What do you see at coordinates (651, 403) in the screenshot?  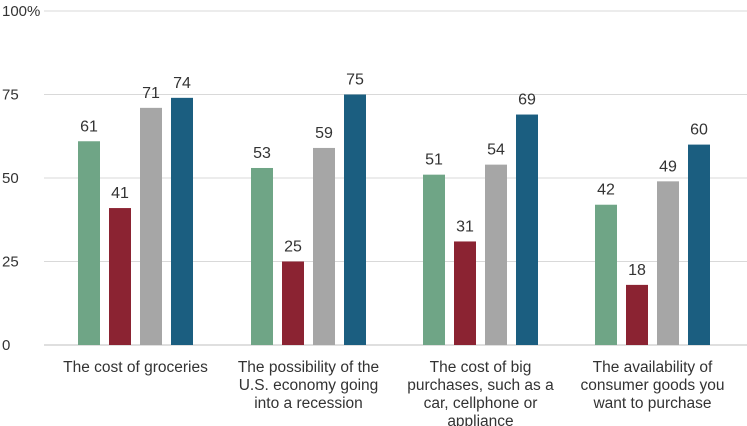 I see `category-label-4-line-3: want to purchase` at bounding box center [651, 403].